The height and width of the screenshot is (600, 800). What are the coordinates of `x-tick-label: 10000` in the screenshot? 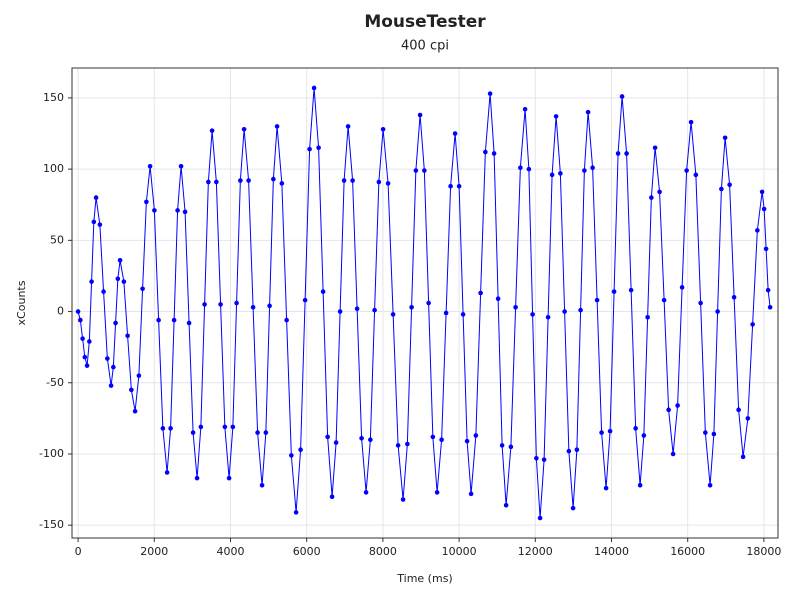 It's located at (459, 551).